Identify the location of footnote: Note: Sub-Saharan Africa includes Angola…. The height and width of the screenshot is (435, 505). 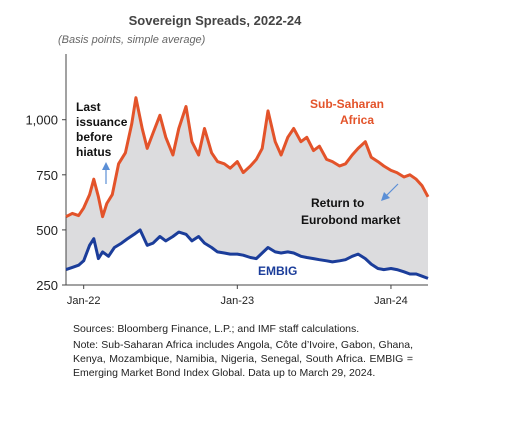
(243, 359).